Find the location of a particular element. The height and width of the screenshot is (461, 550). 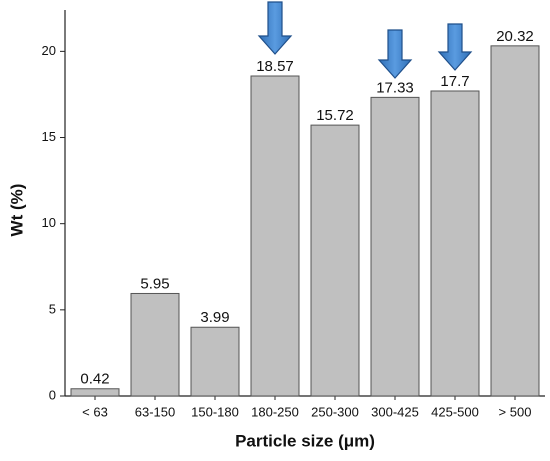

y-tick-label: 5 is located at coordinates (52, 308).